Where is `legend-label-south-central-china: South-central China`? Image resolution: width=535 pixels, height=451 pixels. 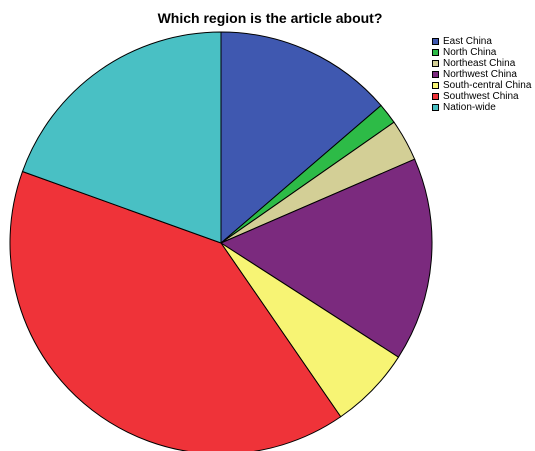 legend-label-south-central-china: South-central China is located at coordinates (487, 85).